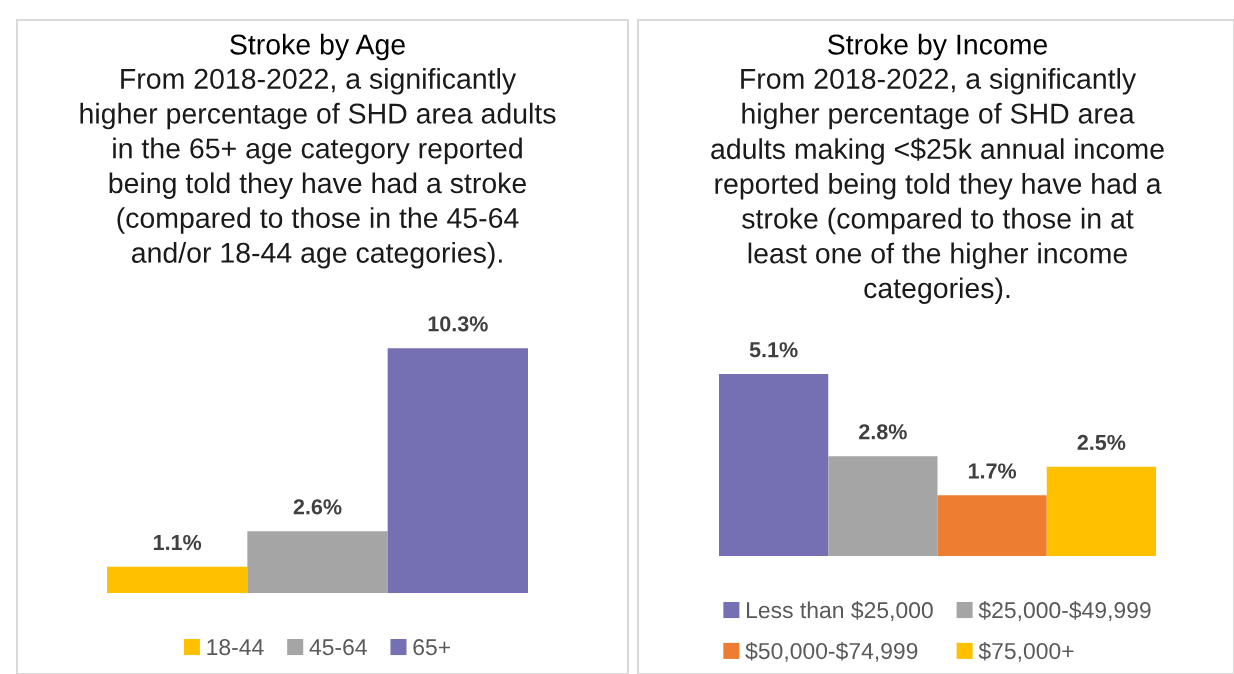  What do you see at coordinates (338, 647) in the screenshot?
I see `legend-label: 45-64` at bounding box center [338, 647].